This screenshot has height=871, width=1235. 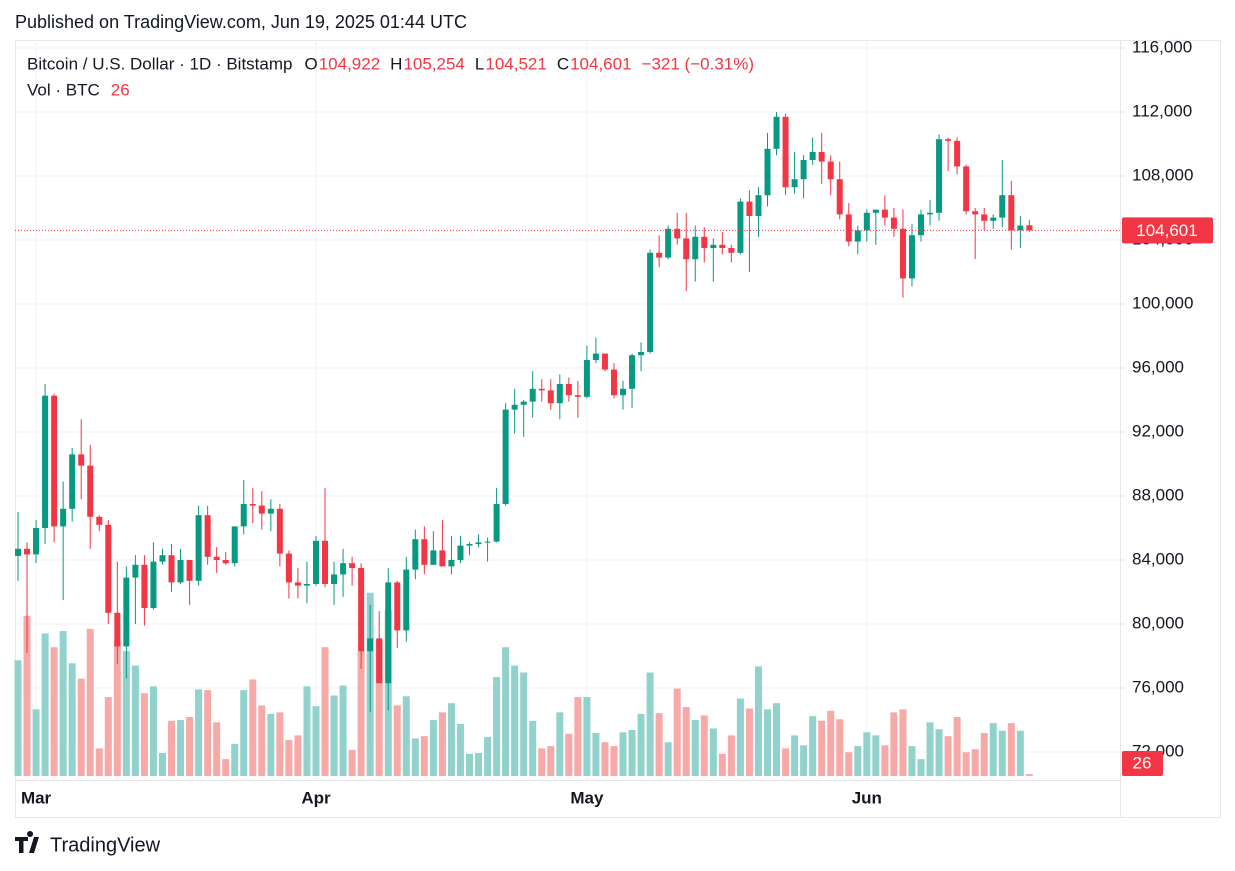 What do you see at coordinates (88, 843) in the screenshot?
I see `brand: TradingView` at bounding box center [88, 843].